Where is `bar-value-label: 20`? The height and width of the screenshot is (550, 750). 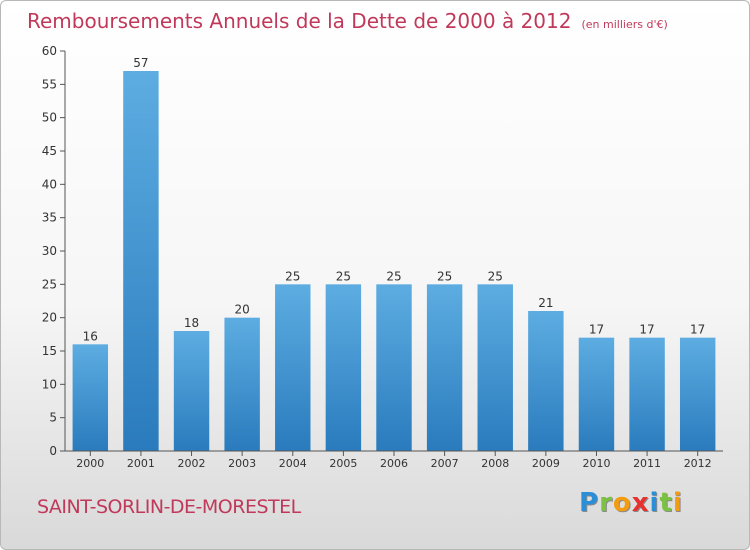
bar-value-label: 20 is located at coordinates (242, 310).